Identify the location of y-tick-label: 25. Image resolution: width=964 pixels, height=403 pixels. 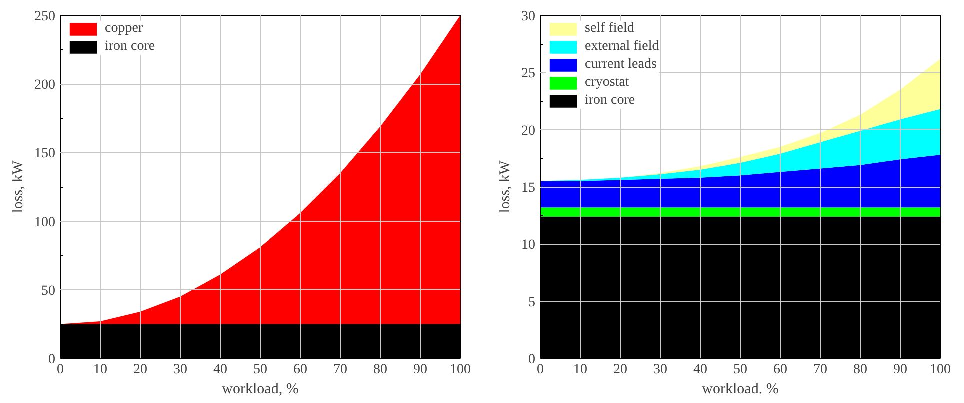
(529, 74).